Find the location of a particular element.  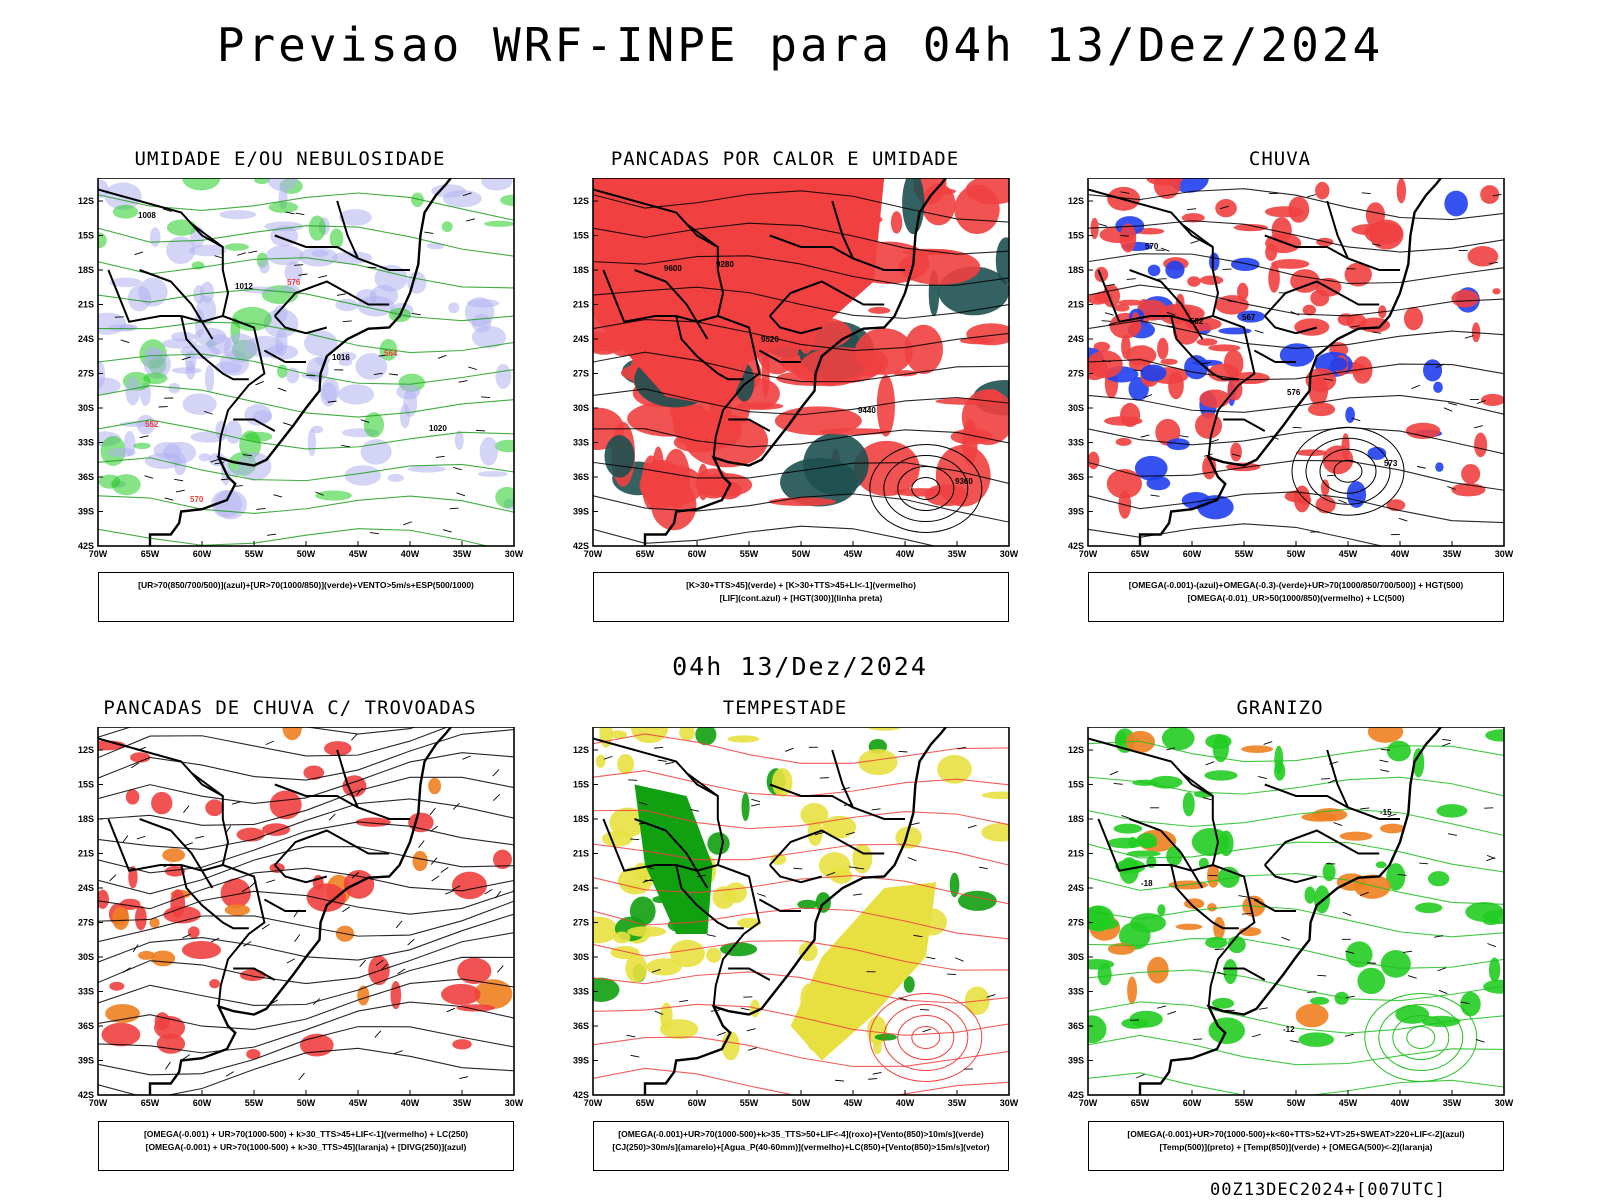

lat-tick-label: 33S is located at coordinates (86, 443).